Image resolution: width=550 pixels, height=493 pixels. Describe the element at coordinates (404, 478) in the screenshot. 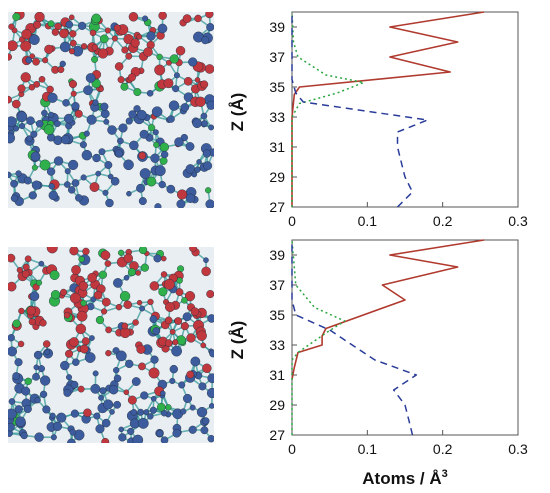

I see `x-axis-label: Atoms / Å3` at that location.